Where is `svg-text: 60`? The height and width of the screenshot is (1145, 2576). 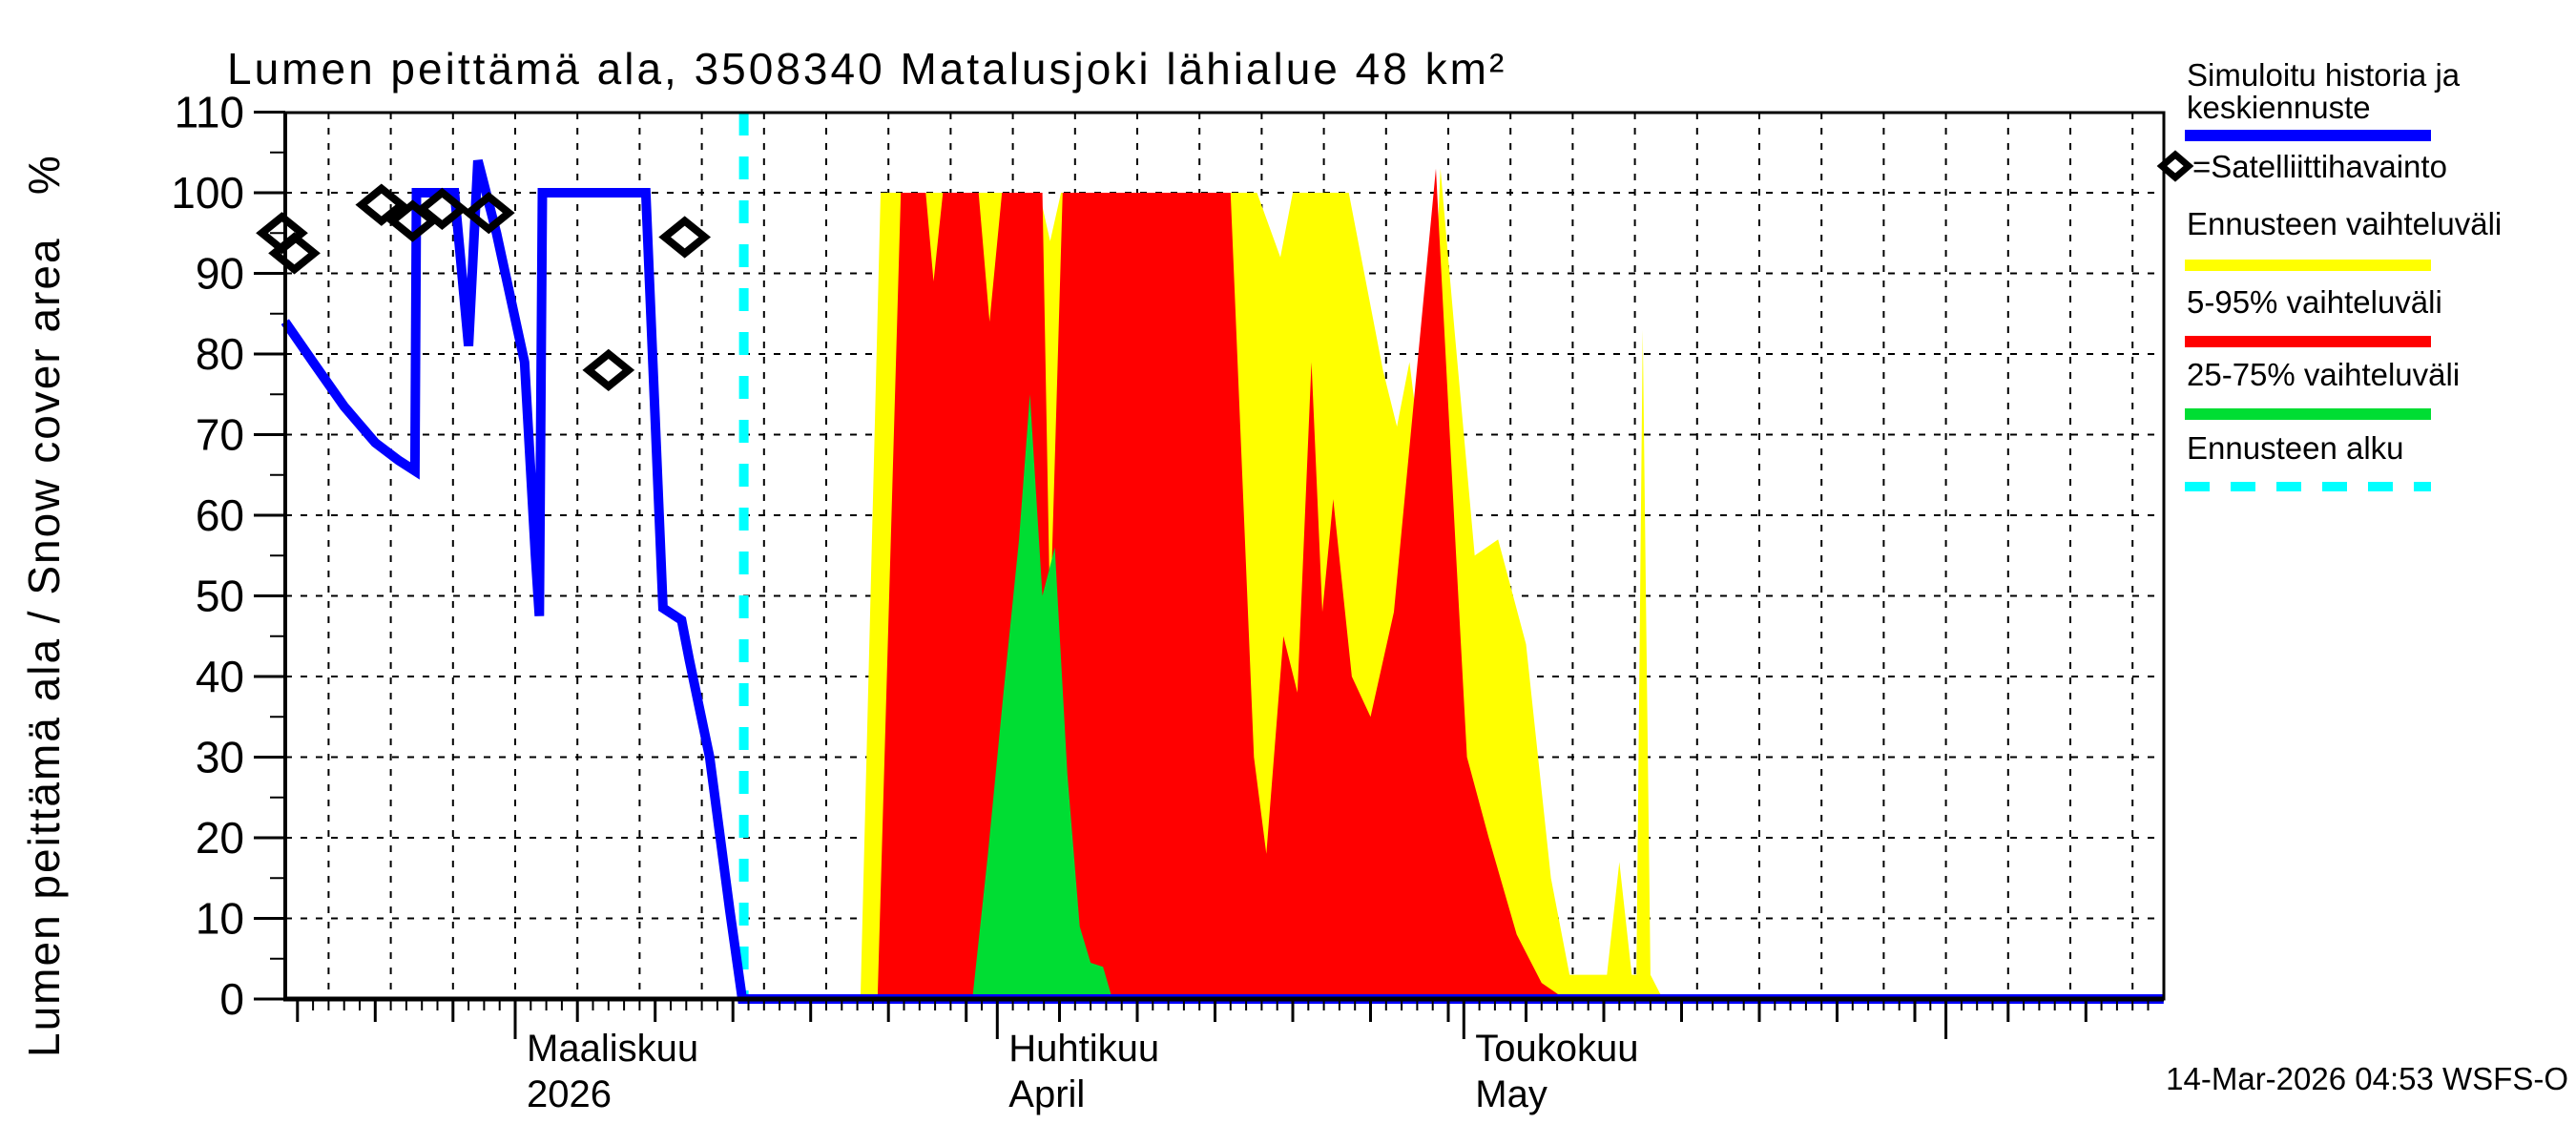 svg-text: 60 is located at coordinates (220, 515).